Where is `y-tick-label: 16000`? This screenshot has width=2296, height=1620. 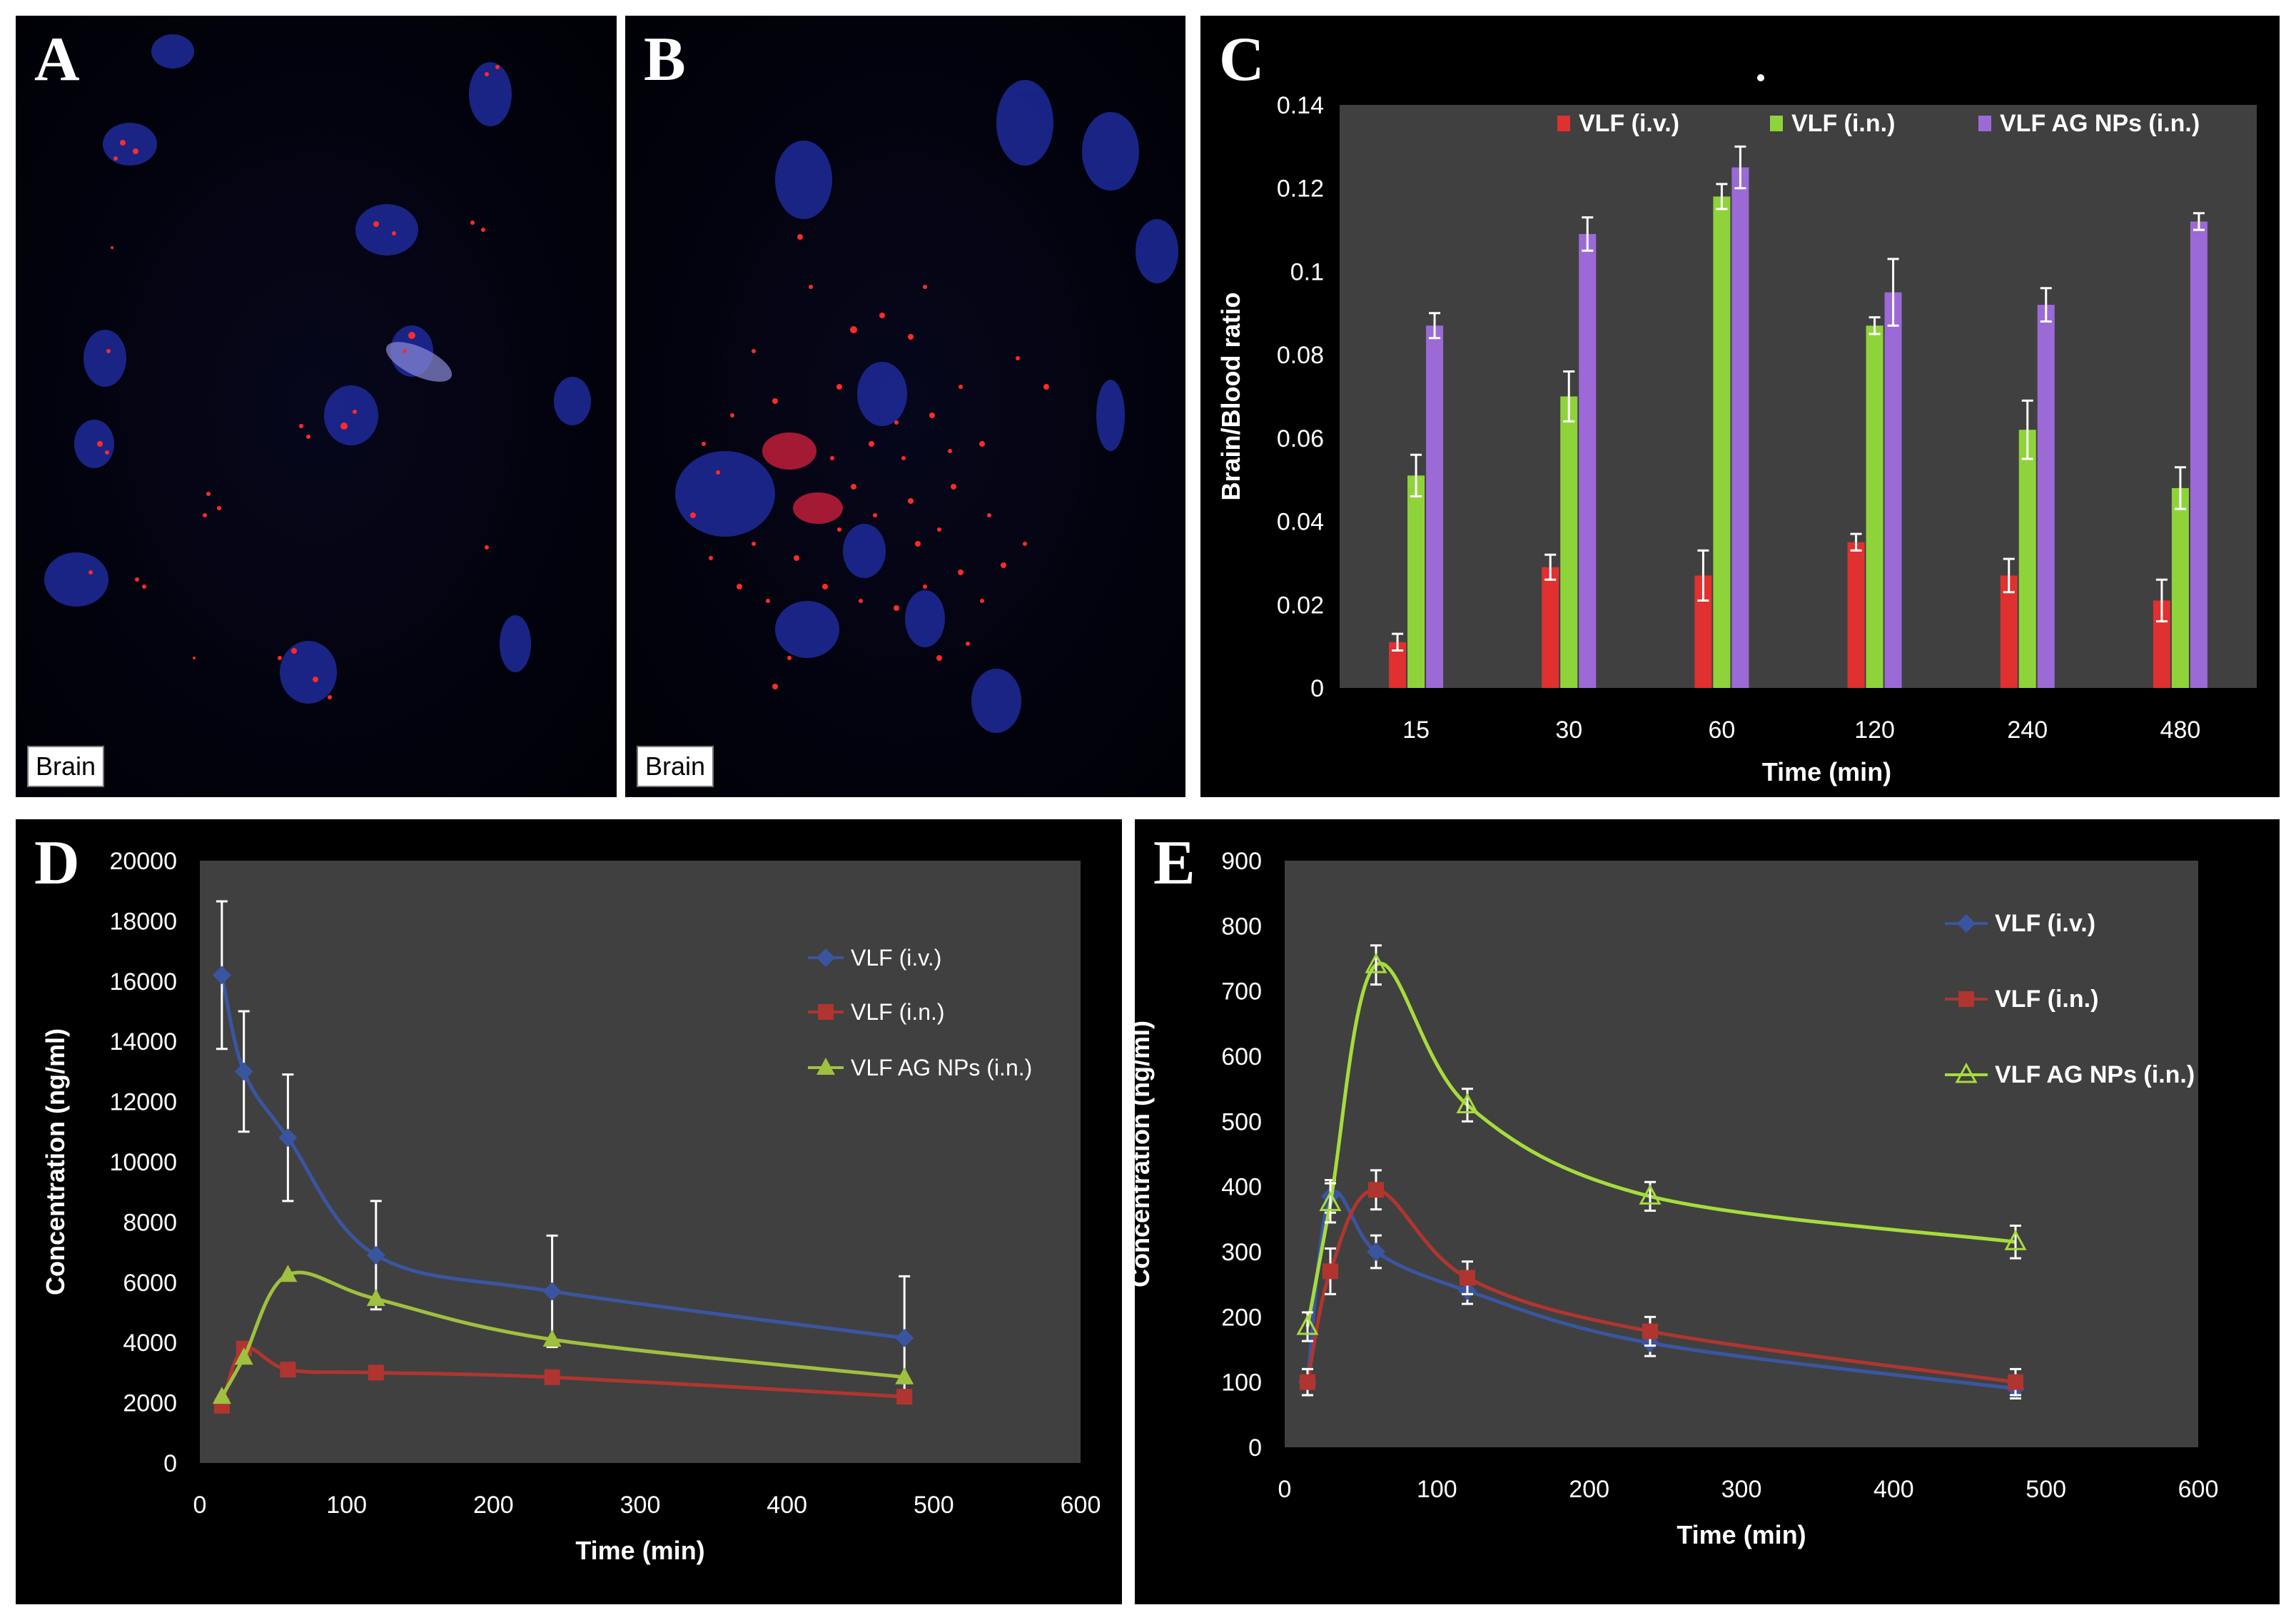
y-tick-label: 16000 is located at coordinates (143, 982).